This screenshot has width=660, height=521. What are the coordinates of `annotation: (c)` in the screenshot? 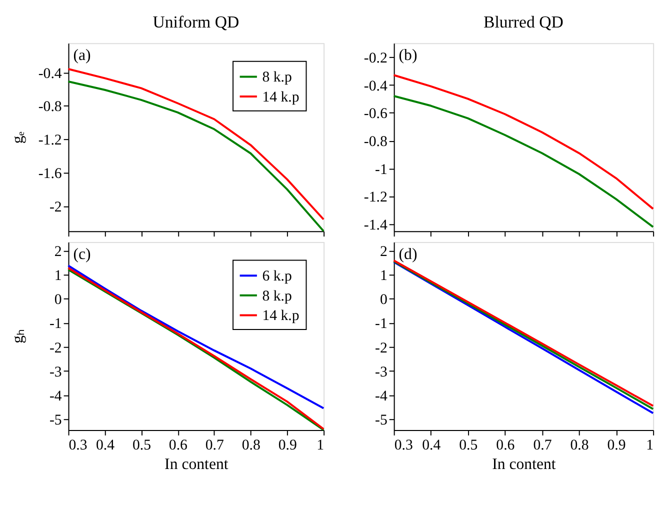 It's located at (82, 254).